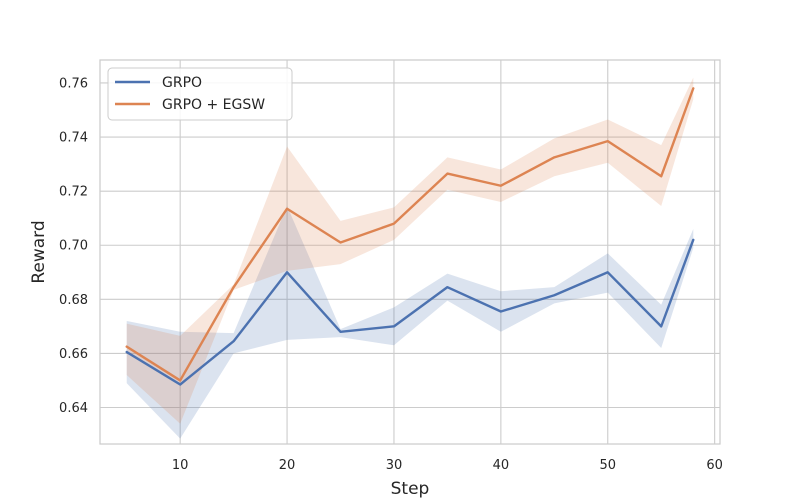 The width and height of the screenshot is (800, 500). What do you see at coordinates (447, 465) in the screenshot?
I see `x-tick-labels: 10 20 30 40 50 60` at bounding box center [447, 465].